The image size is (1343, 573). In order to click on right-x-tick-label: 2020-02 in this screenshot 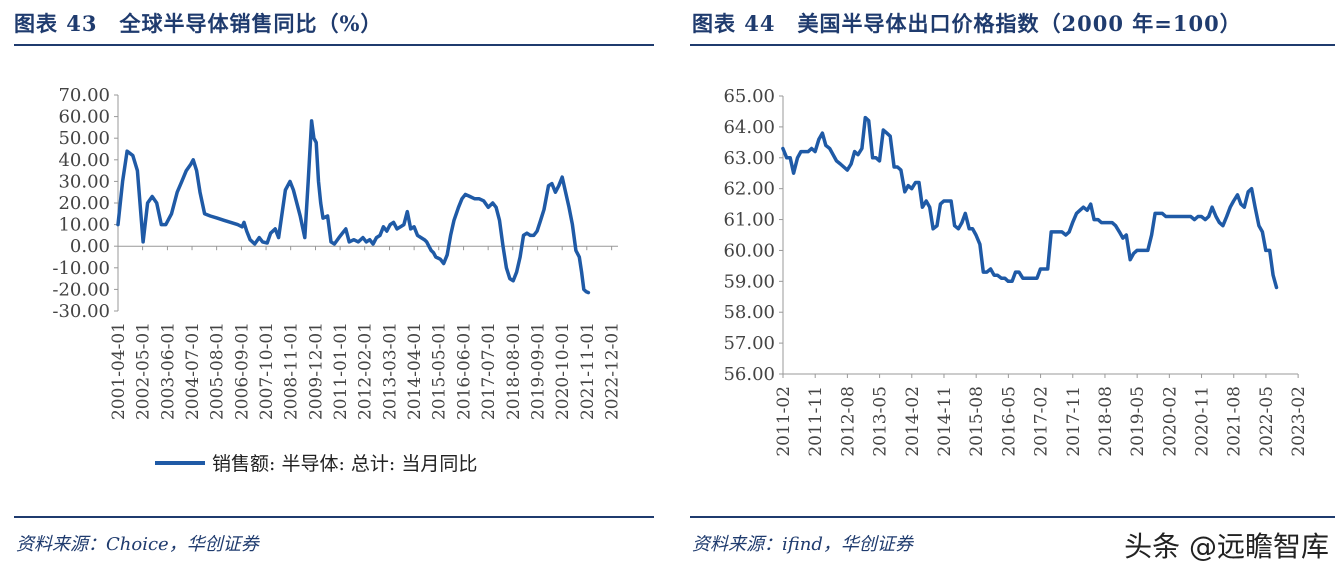, I will do `click(1170, 421)`.